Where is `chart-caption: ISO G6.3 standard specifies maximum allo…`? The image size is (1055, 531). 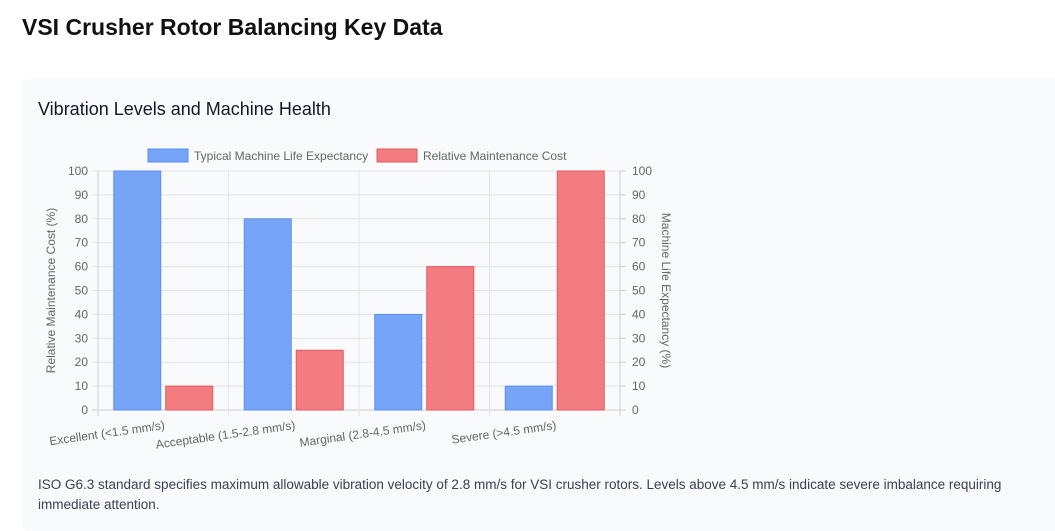 chart-caption: ISO G6.3 standard specifies maximum allo… is located at coordinates (520, 494).